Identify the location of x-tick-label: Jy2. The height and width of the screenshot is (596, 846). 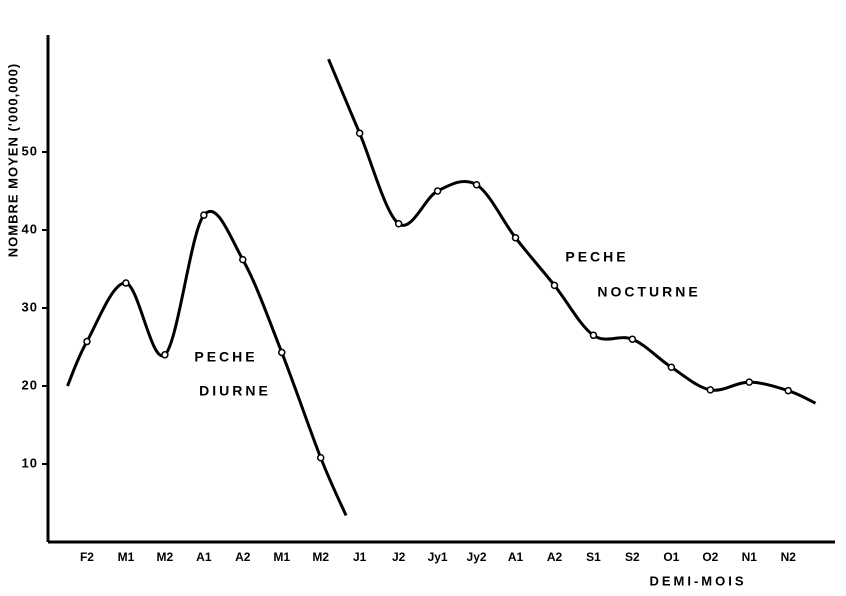
(477, 557).